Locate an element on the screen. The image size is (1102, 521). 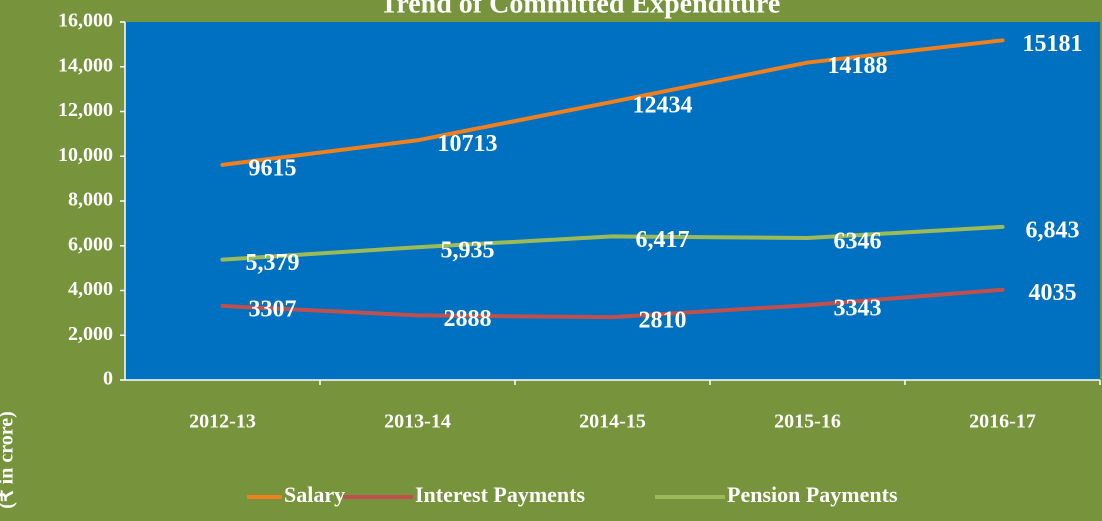
data-label: 10713 is located at coordinates (468, 144).